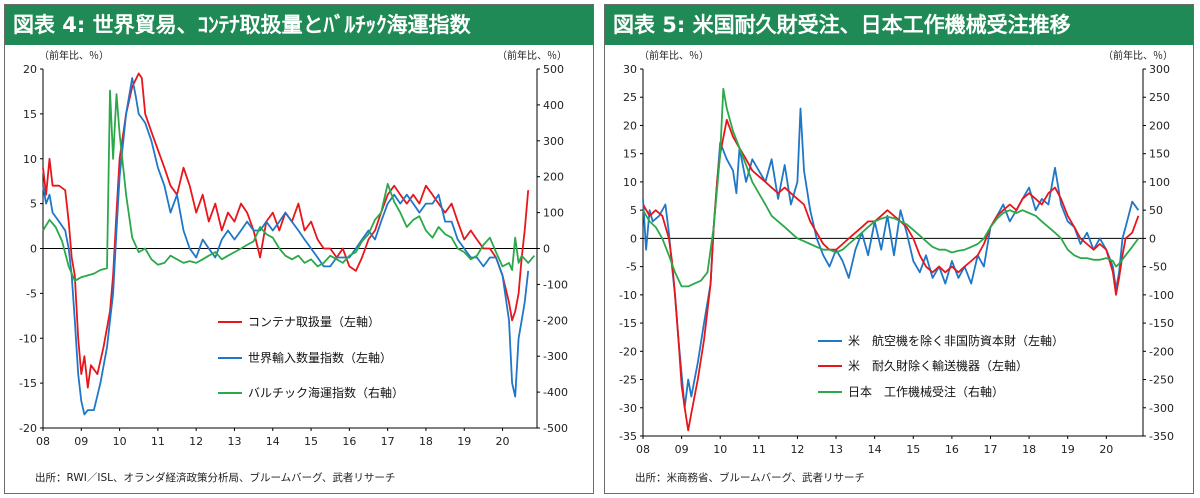 The image size is (1200, 498). I want to click on left-axis-tick-label: -30, so click(628, 408).